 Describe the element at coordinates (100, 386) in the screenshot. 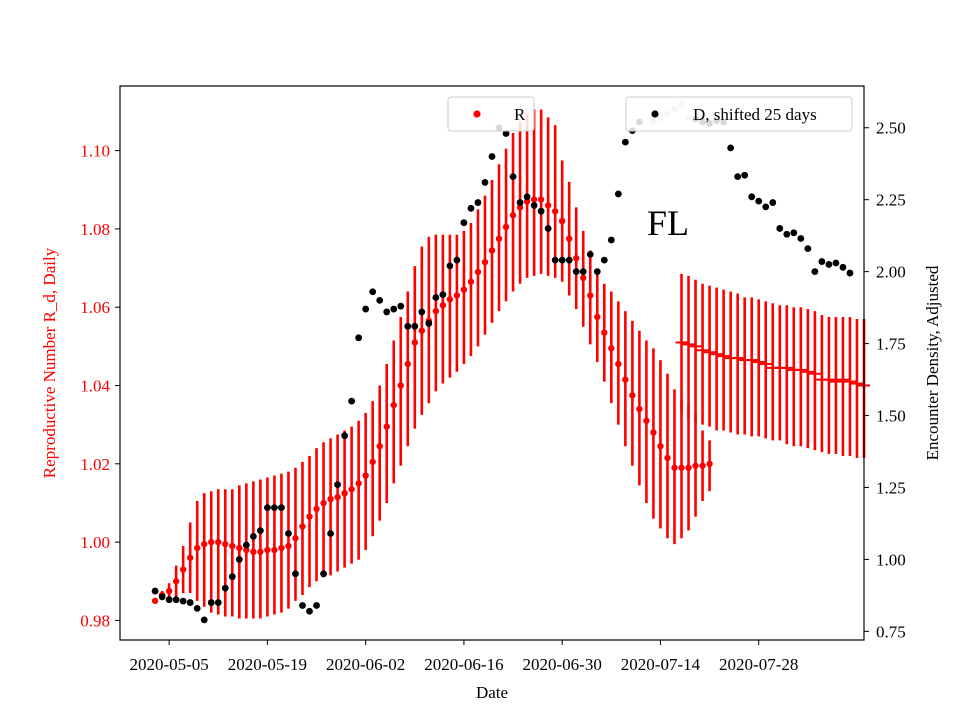

I see `y-axis-left: 0.98 1.00 1.02 1.04 1.06 1.08 1.10` at that location.